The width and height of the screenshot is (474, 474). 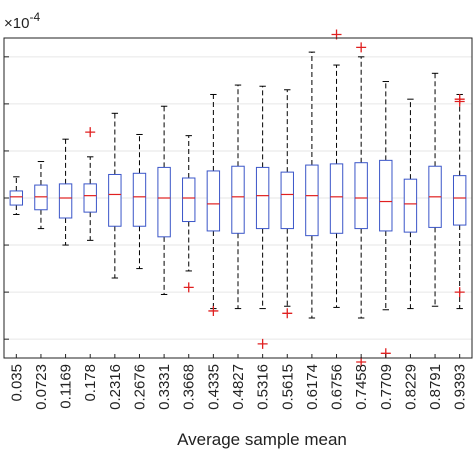 What do you see at coordinates (460, 387) in the screenshot?
I see `x-tick-label: 0.9393` at bounding box center [460, 387].